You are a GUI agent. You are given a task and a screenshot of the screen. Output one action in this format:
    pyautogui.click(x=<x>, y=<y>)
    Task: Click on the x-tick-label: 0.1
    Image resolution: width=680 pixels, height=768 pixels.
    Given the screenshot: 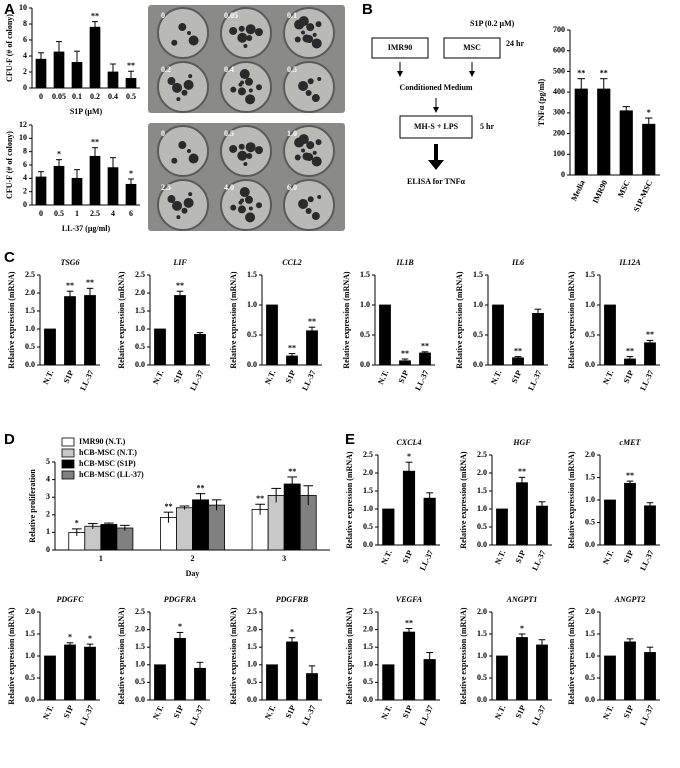 What is the action you would take?
    pyautogui.click(x=77, y=96)
    